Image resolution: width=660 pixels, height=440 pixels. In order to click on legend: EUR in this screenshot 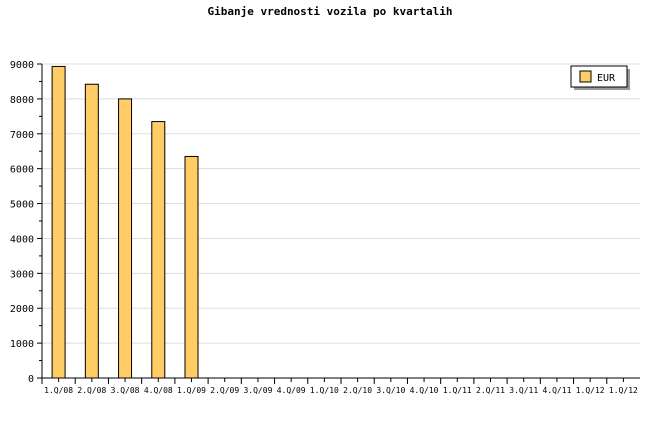, I will do `click(600, 77)`.